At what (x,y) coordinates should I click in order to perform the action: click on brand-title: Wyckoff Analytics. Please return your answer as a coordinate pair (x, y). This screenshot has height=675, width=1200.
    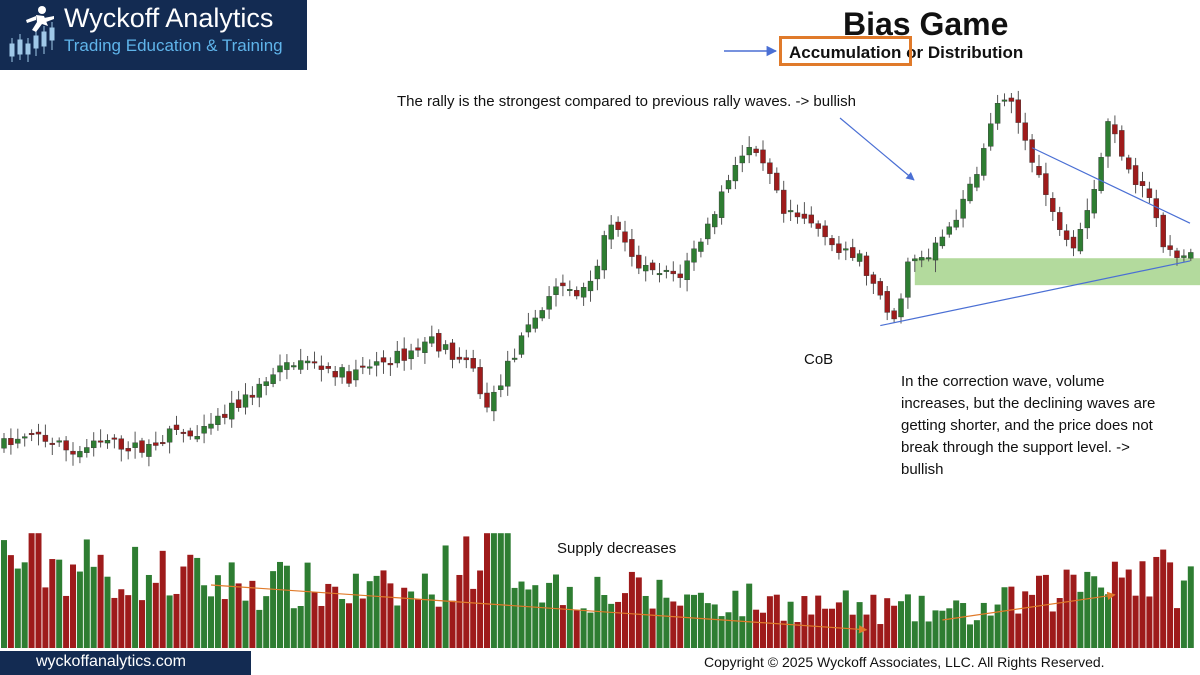
    Looking at the image, I should click on (169, 18).